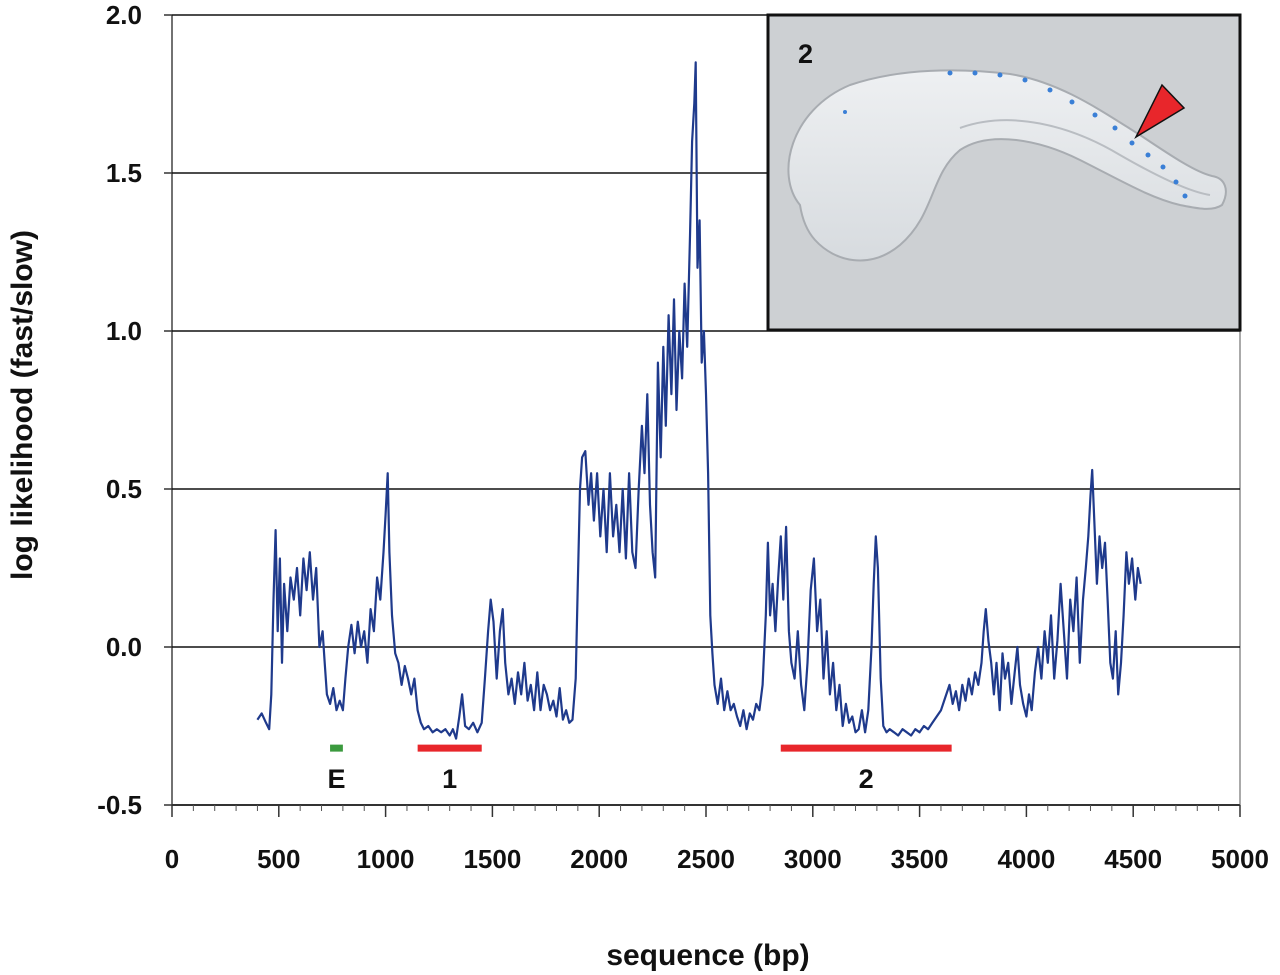 The height and width of the screenshot is (975, 1280). What do you see at coordinates (599, 859) in the screenshot?
I see `x-tick-label: 2000` at bounding box center [599, 859].